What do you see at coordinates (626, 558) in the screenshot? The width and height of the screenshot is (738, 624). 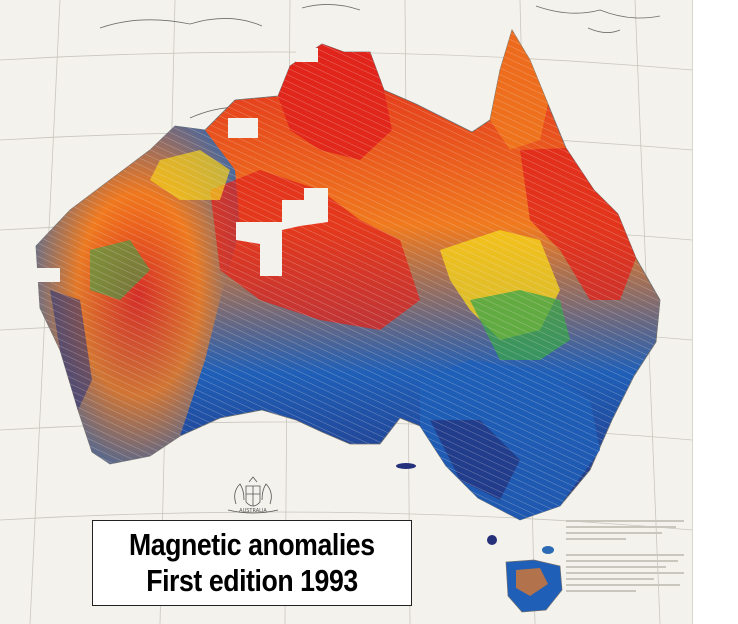 I see `fine-print-block` at bounding box center [626, 558].